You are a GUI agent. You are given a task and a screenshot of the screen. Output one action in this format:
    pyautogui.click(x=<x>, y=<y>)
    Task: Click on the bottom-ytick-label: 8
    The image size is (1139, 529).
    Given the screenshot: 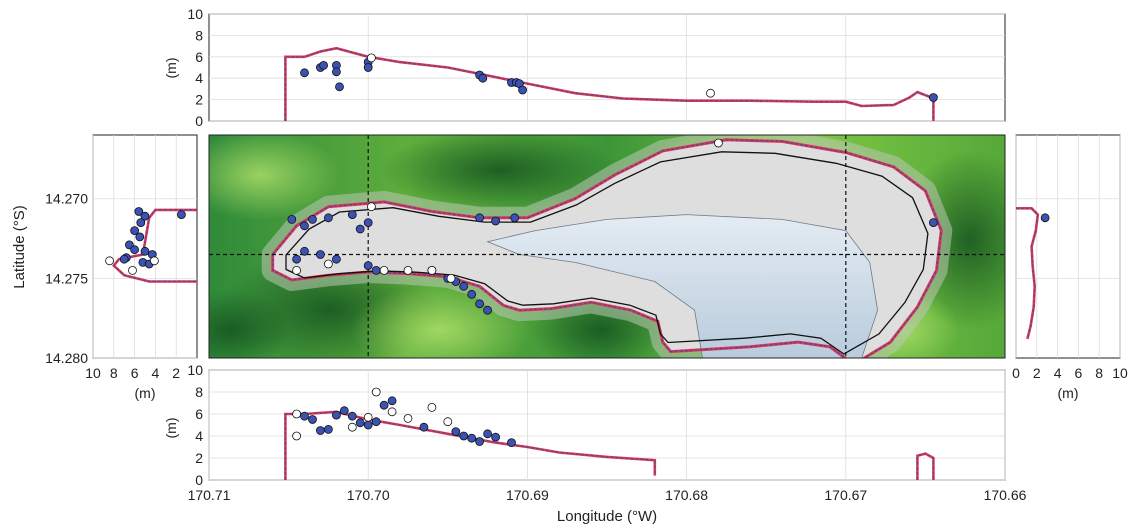 What is the action you would take?
    pyautogui.click(x=199, y=392)
    